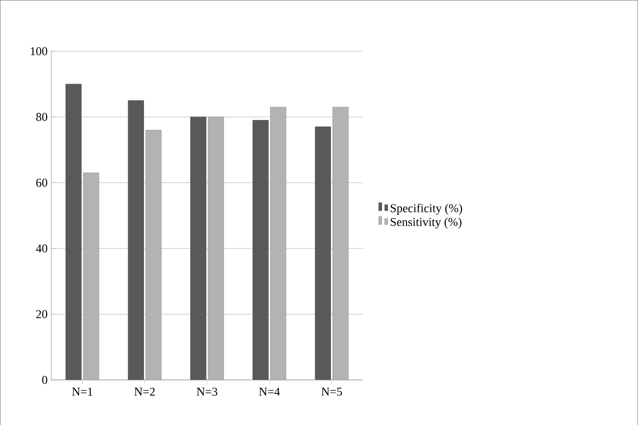 The width and height of the screenshot is (638, 425). Describe the element at coordinates (426, 208) in the screenshot. I see `legend-label: Specificity (%)` at that location.